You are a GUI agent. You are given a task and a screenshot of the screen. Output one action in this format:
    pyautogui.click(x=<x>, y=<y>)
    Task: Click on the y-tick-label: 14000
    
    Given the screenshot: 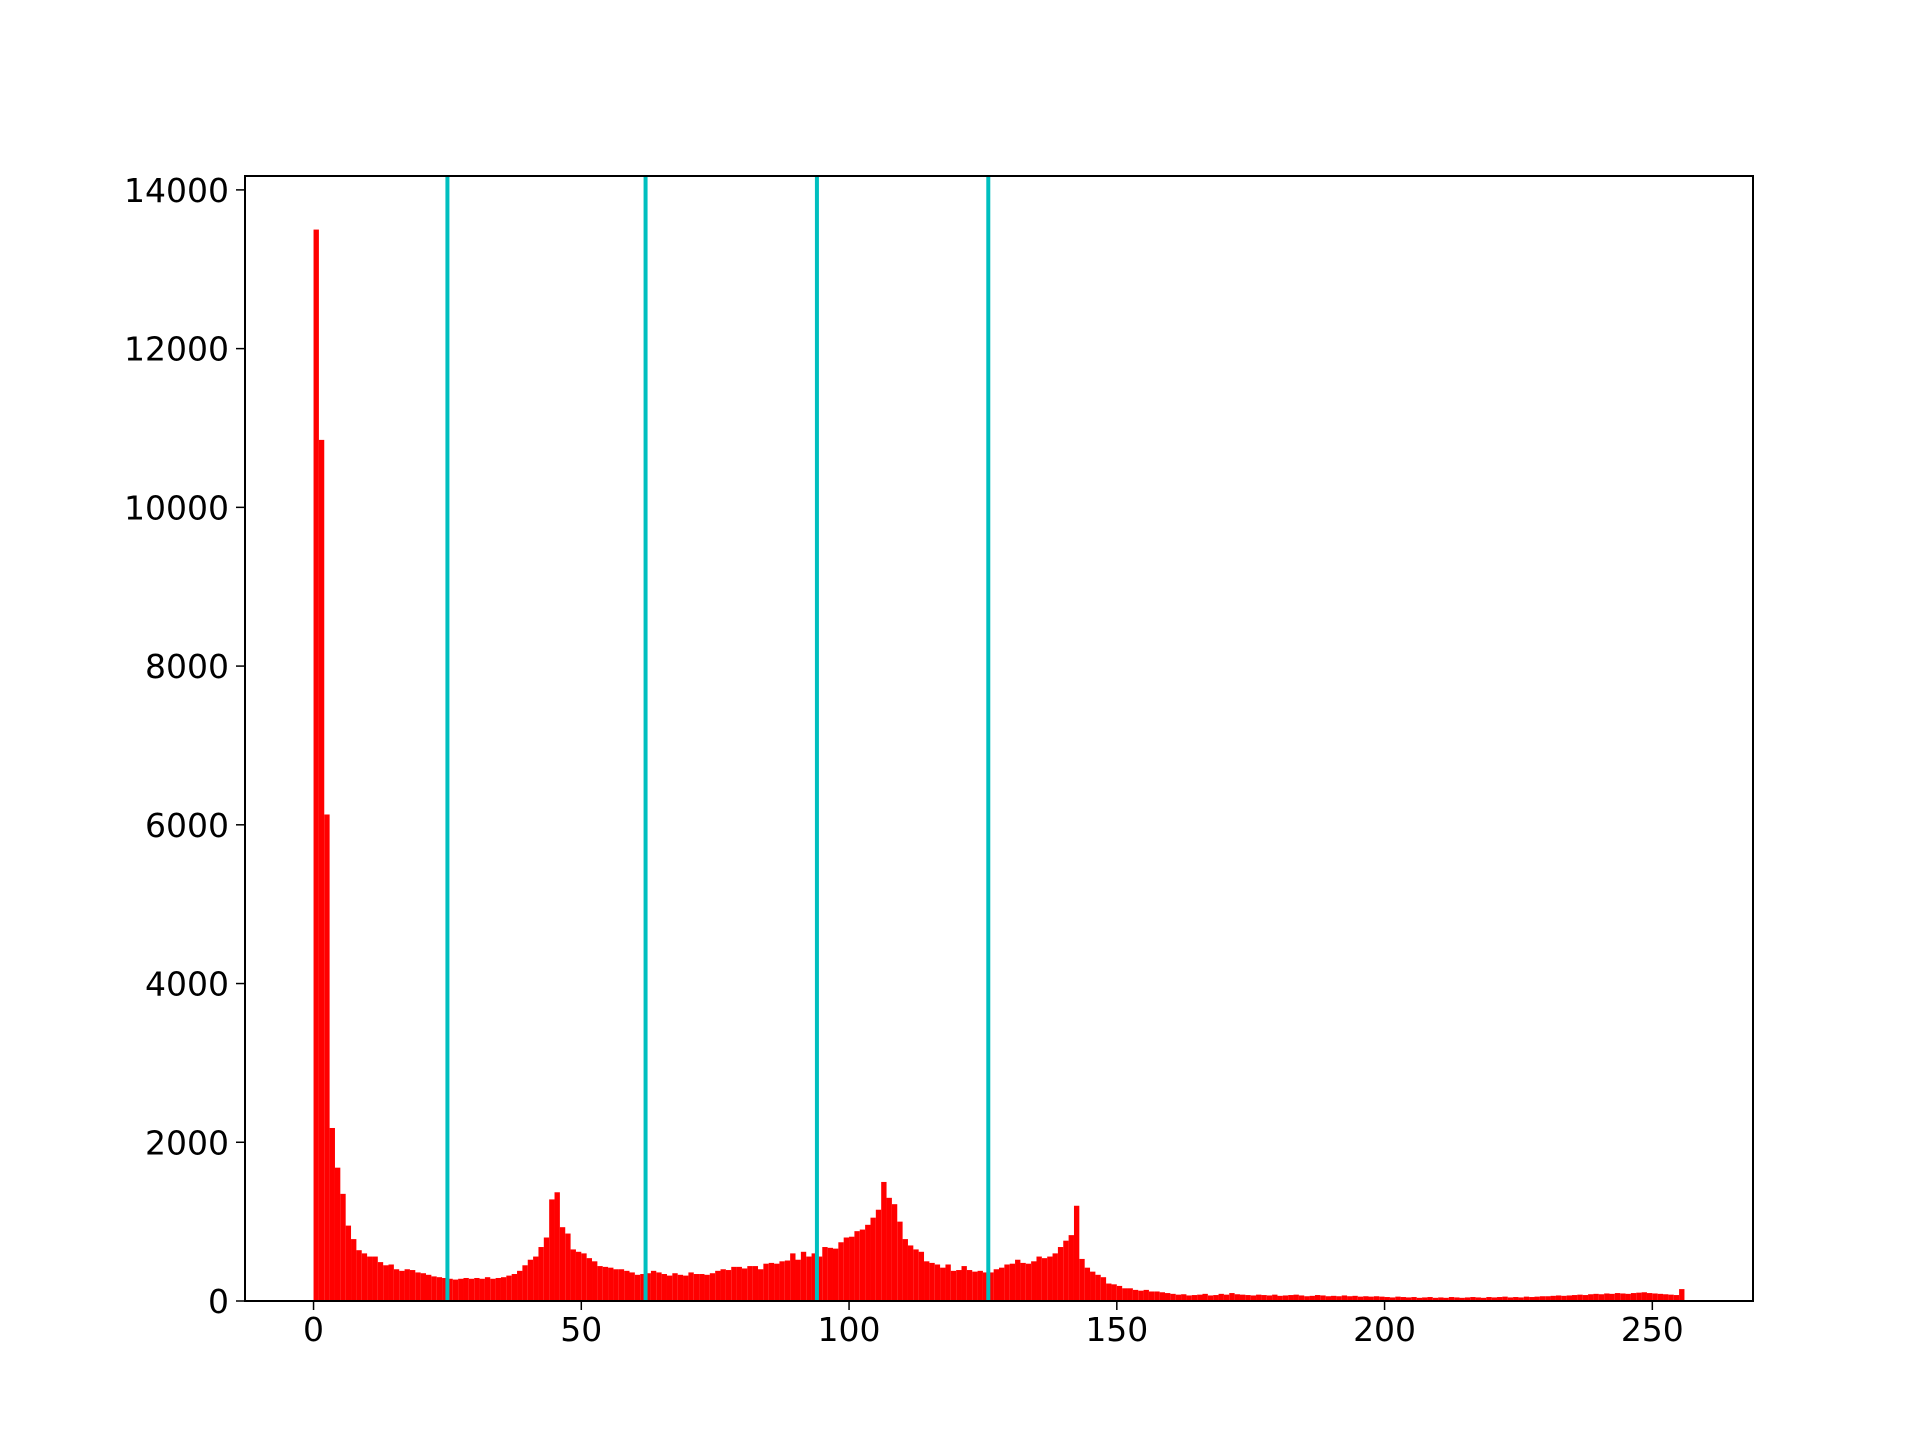 What is the action you would take?
    pyautogui.click(x=176, y=190)
    